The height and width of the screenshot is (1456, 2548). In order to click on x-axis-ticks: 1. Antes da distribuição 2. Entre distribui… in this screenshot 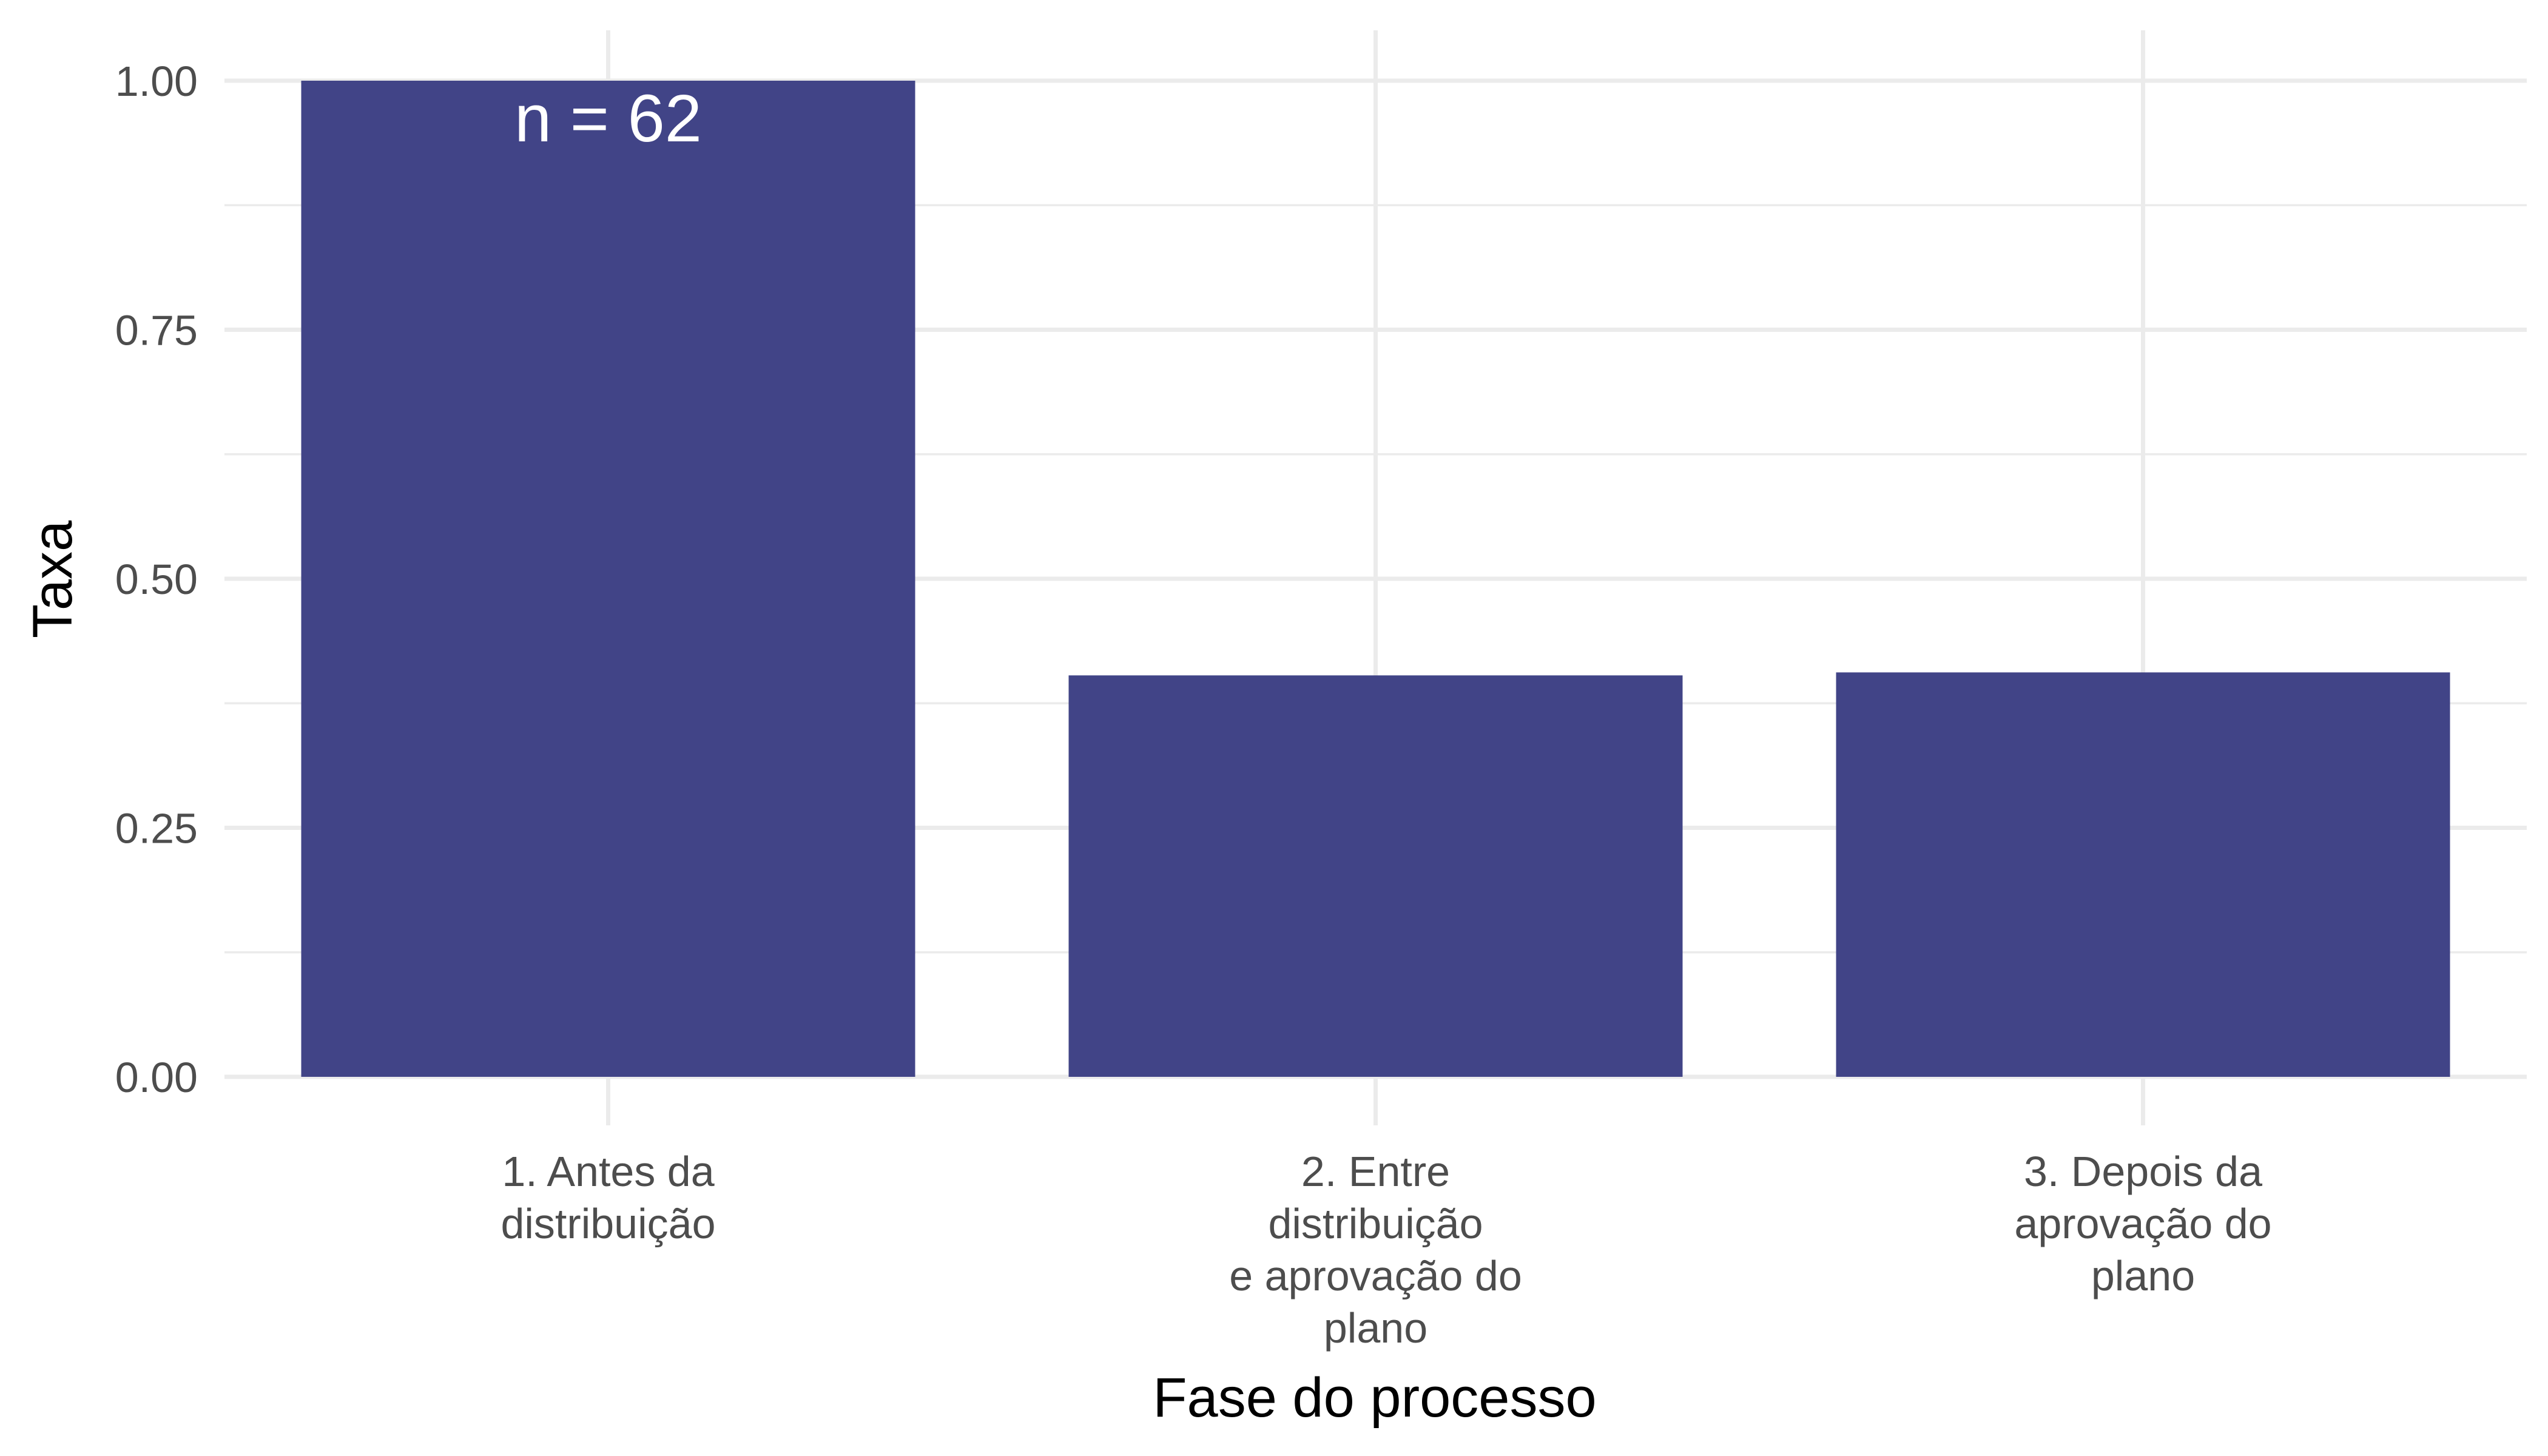, I will do `click(1385, 1250)`.